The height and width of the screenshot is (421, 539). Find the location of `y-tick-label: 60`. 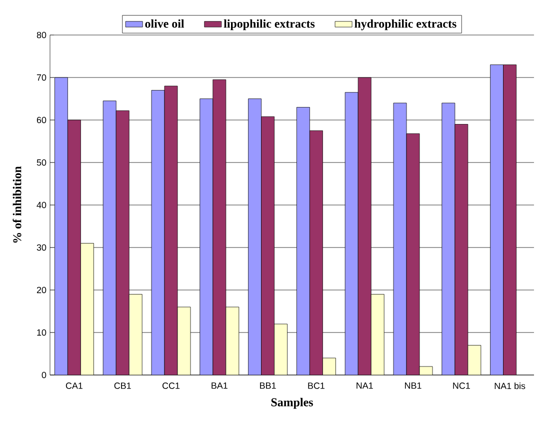

y-tick-label: 60 is located at coordinates (41, 120).